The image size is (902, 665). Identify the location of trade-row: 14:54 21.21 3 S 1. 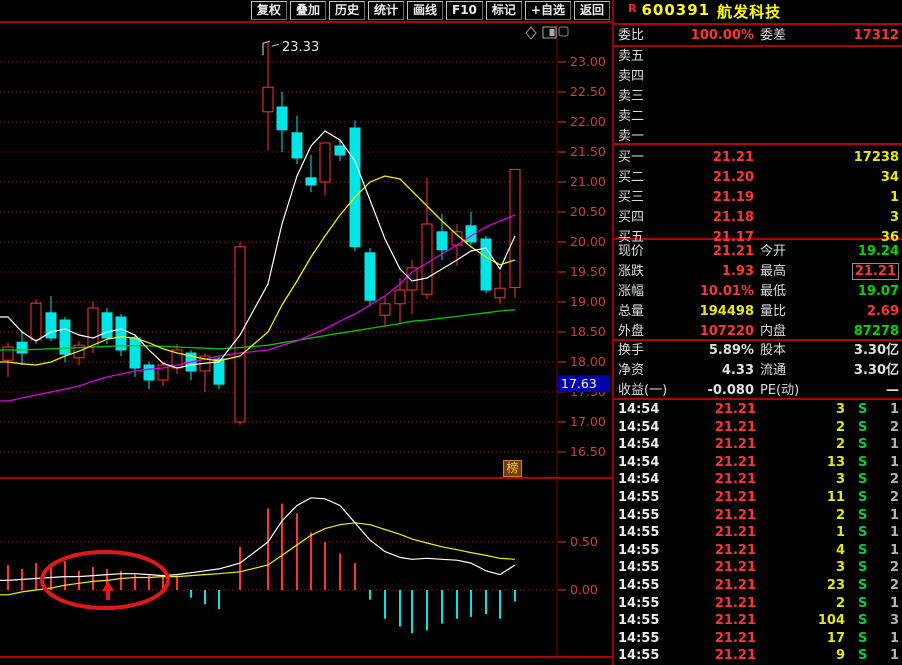
(756, 409).